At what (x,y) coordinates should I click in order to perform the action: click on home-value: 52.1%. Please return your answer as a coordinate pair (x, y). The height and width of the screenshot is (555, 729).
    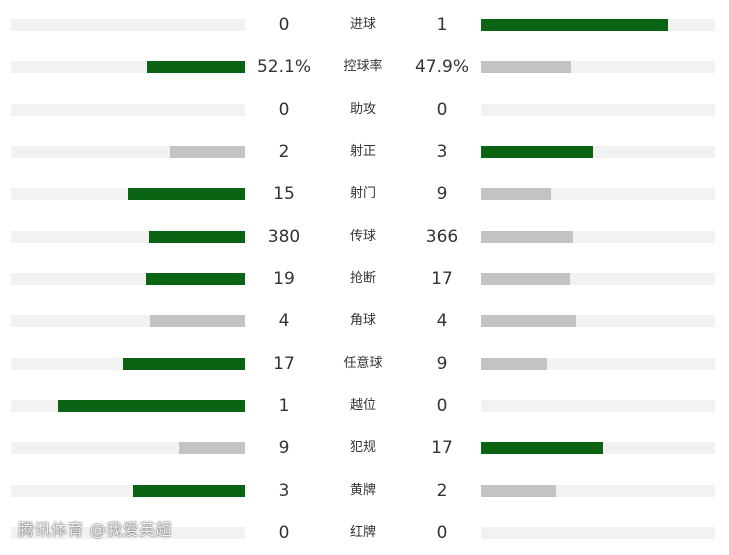
    Looking at the image, I should click on (283, 67).